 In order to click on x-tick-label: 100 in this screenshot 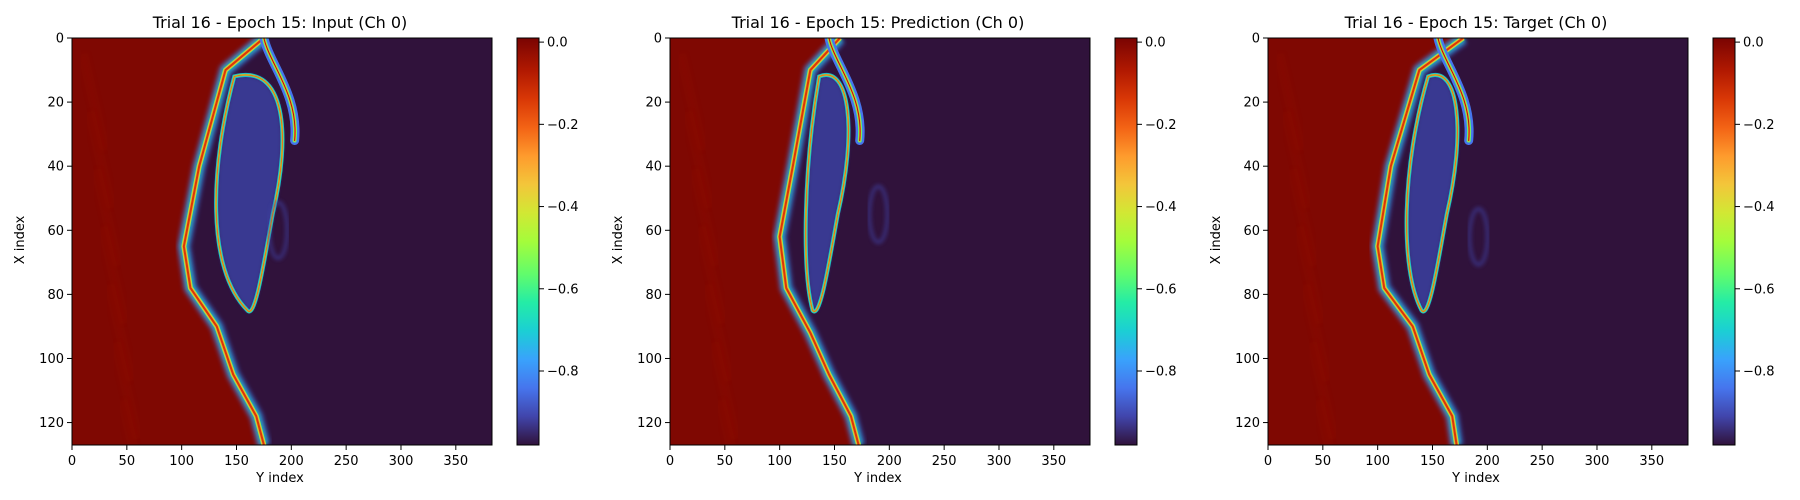, I will do `click(779, 461)`.